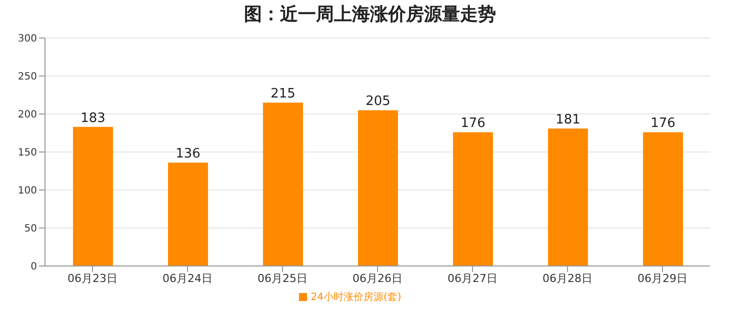 The image size is (740, 312). I want to click on y-tick-label: 50, so click(30, 229).